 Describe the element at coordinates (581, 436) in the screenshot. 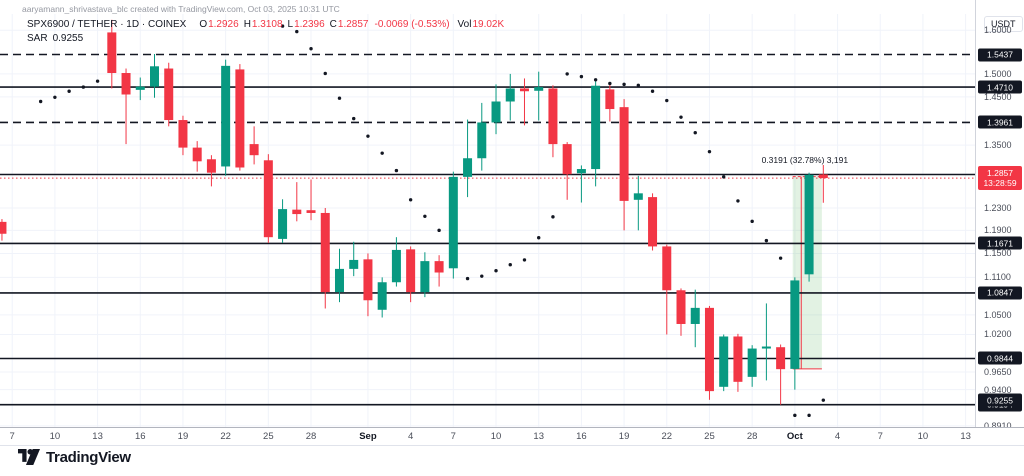

I see `time-tick-label: 16` at that location.